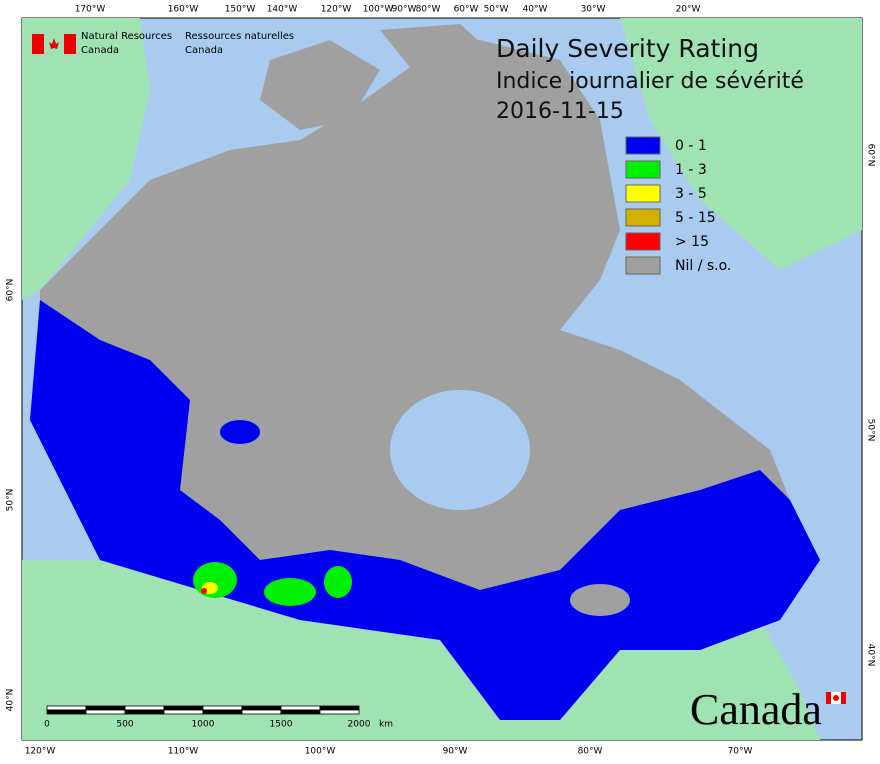 The height and width of the screenshot is (764, 880). What do you see at coordinates (650, 81) in the screenshot?
I see `subtitle: Indice journalier de sévérité` at bounding box center [650, 81].